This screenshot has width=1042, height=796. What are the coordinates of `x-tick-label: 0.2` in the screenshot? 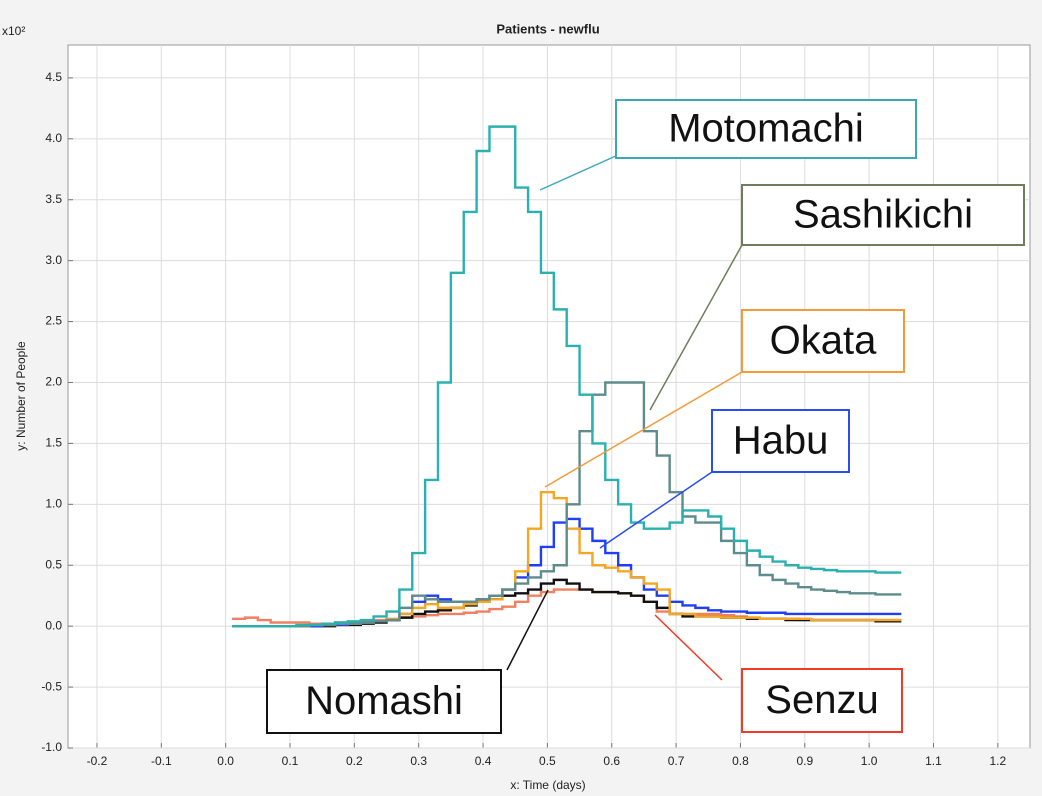 It's located at (354, 761).